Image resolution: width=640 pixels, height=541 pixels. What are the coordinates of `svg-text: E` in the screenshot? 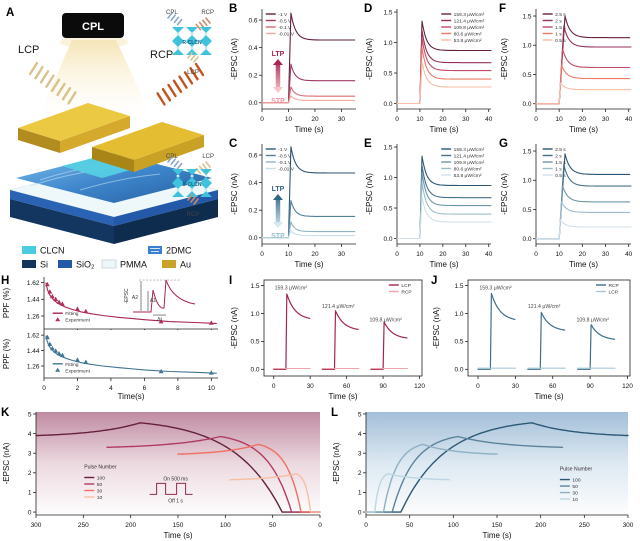 It's located at (368, 144).